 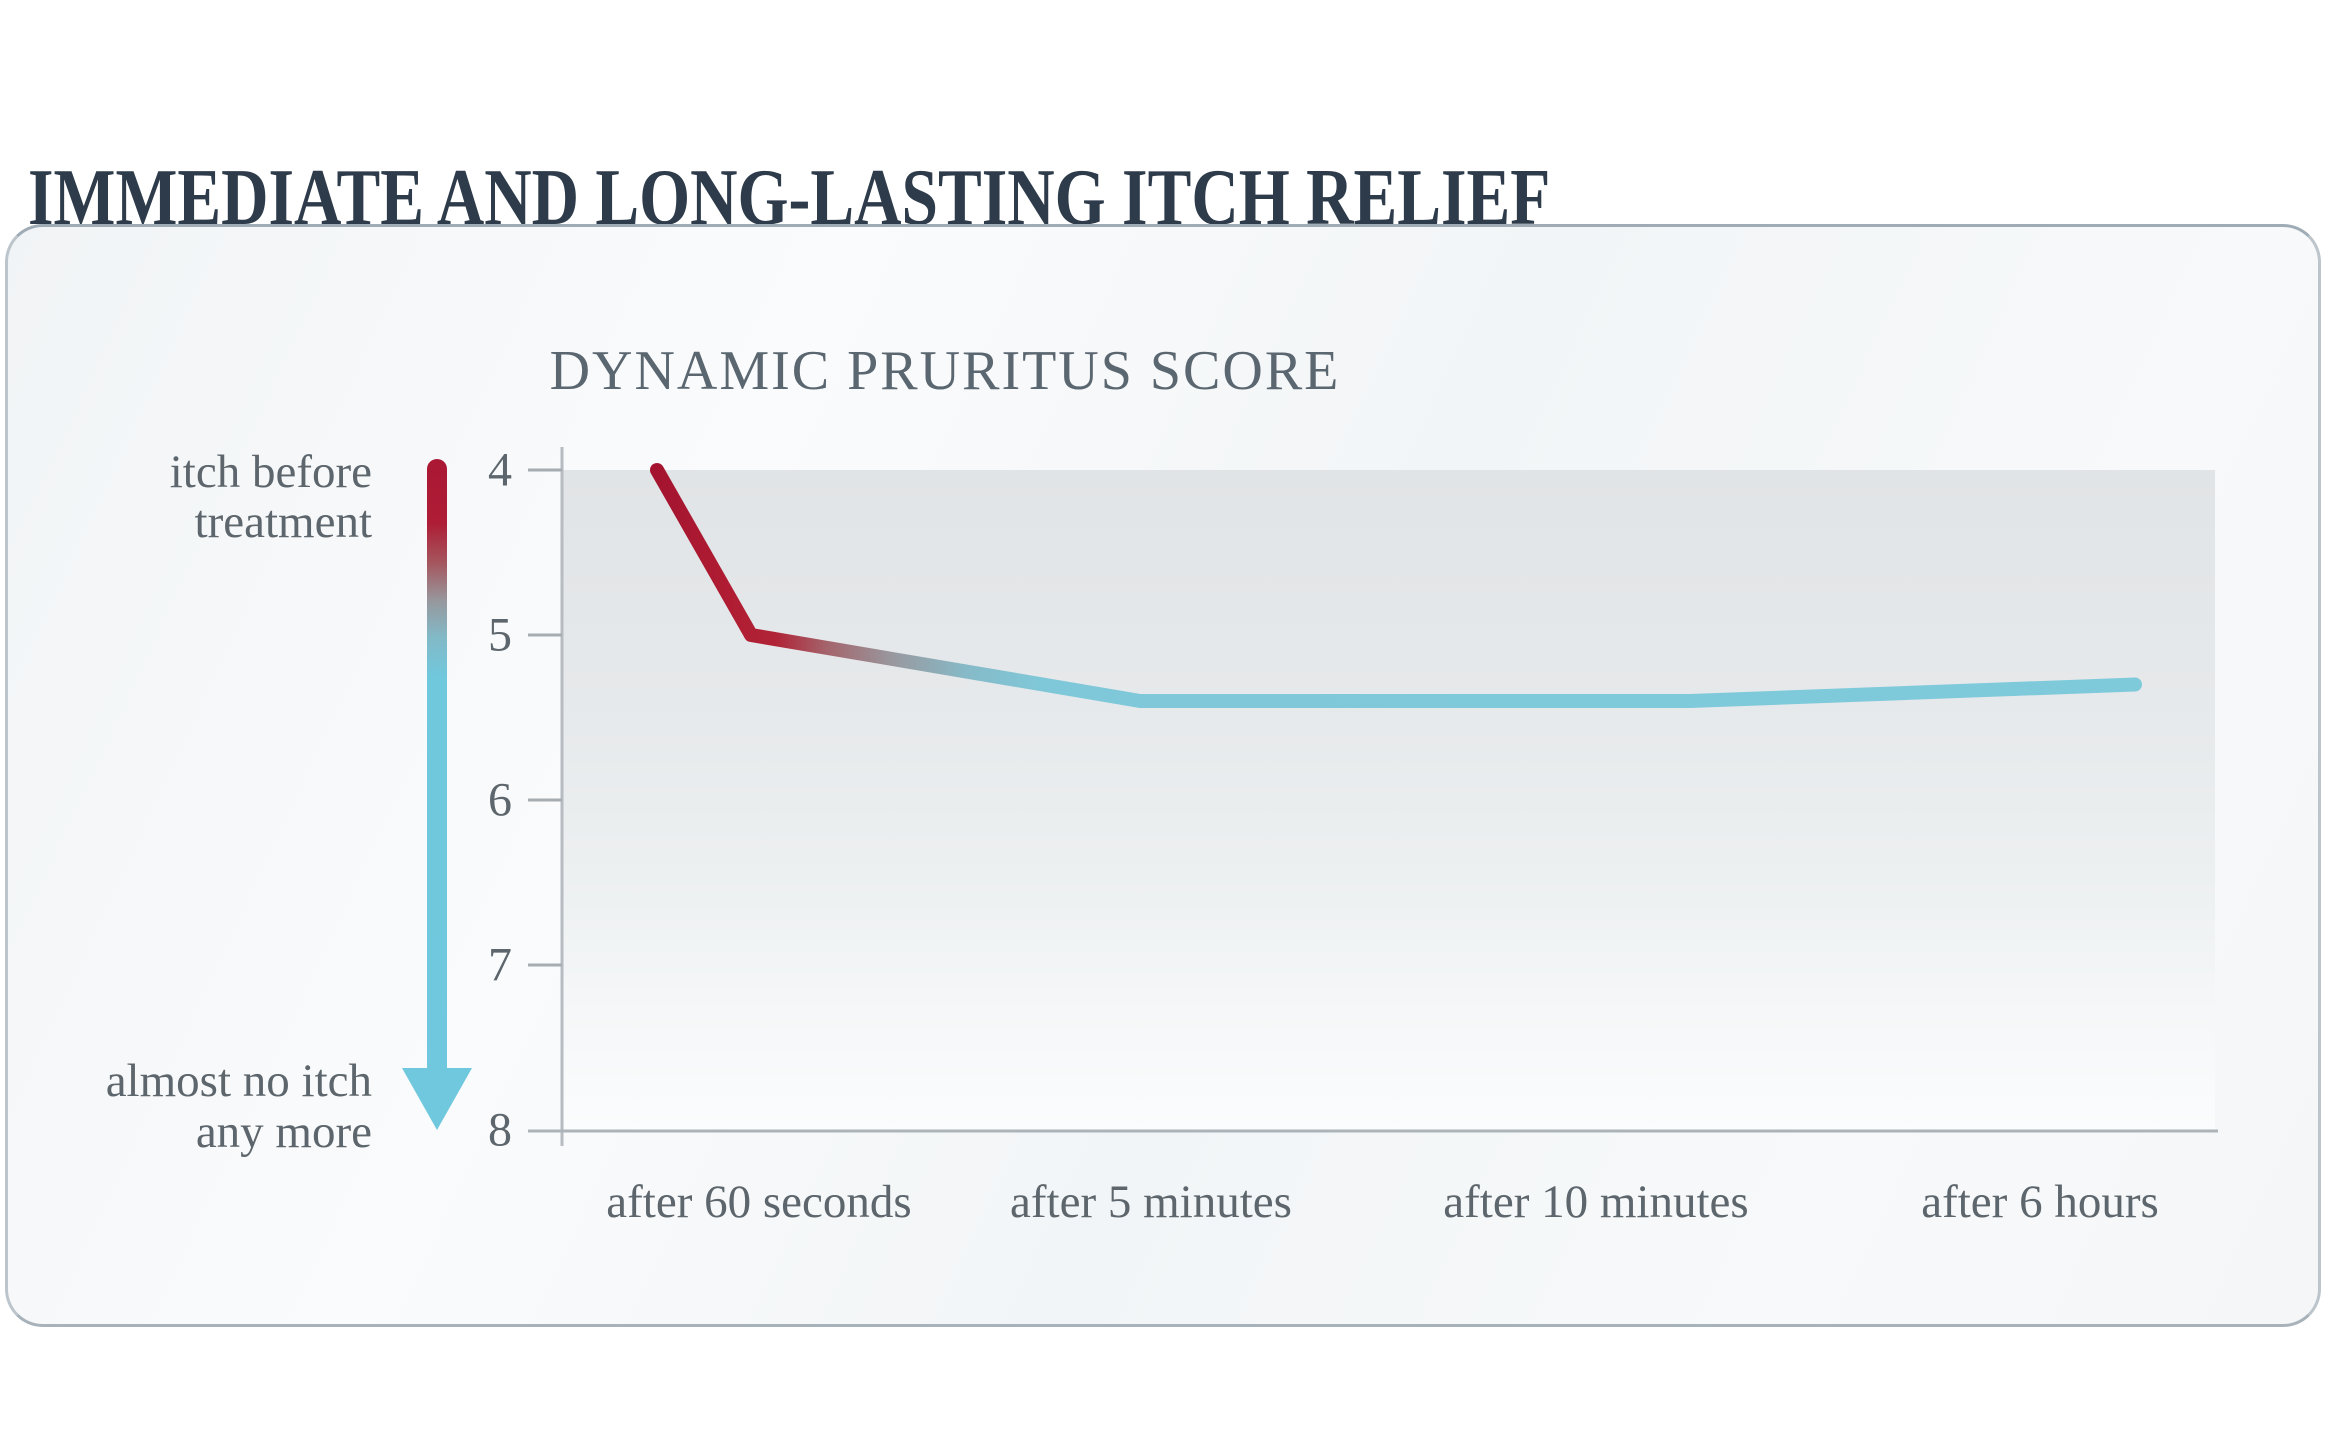 I want to click on y-tick-label-6: 6, so click(x=500, y=800).